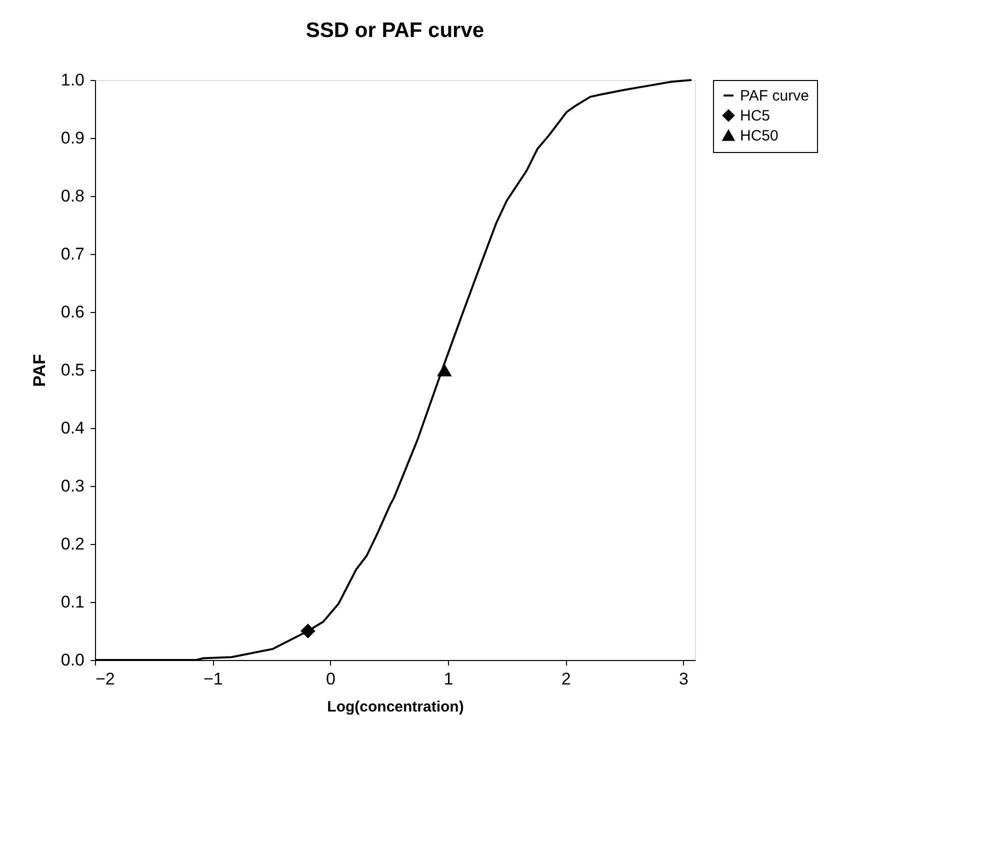 This screenshot has height=852, width=999. What do you see at coordinates (72, 486) in the screenshot?
I see `y-tick-label: 0.3` at bounding box center [72, 486].